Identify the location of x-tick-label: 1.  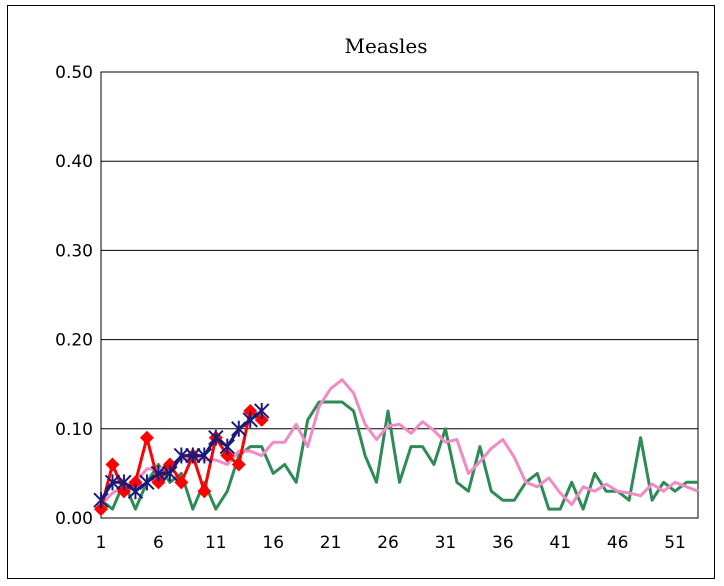
(101, 543).